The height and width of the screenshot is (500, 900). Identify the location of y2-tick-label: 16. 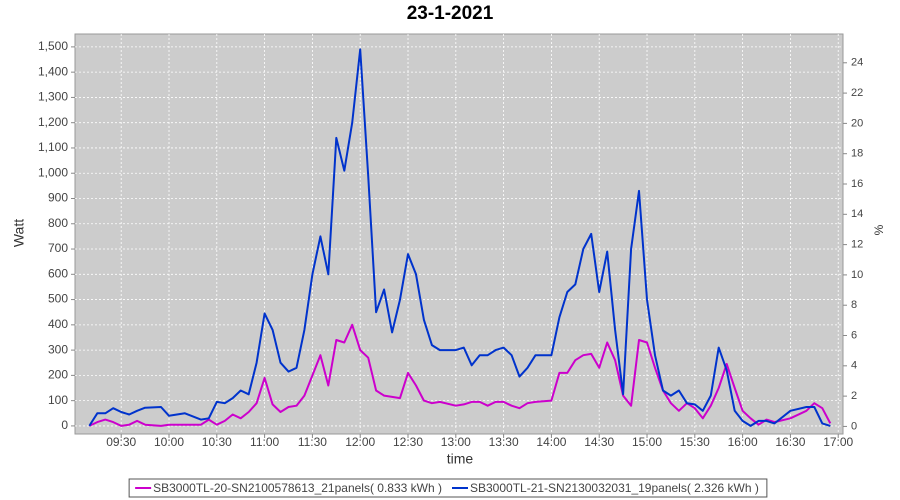
(857, 184).